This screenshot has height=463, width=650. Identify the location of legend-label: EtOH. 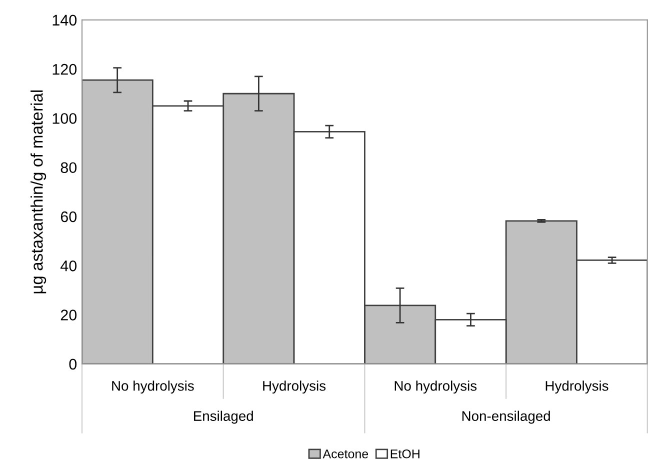
(405, 453).